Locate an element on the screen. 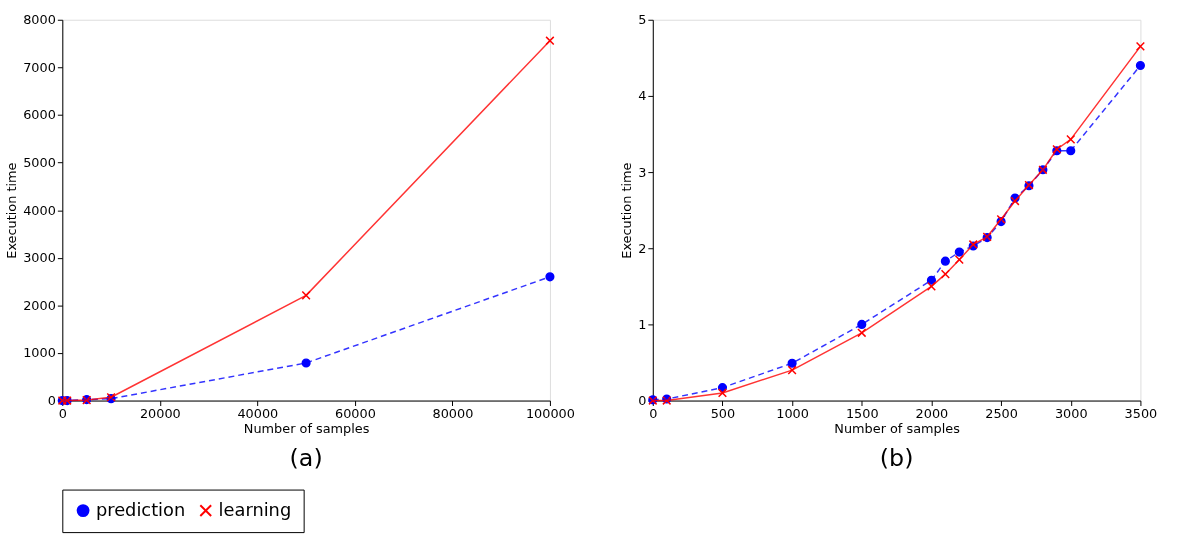 The image size is (1178, 555). x-tick-label: 3000 is located at coordinates (1071, 413).